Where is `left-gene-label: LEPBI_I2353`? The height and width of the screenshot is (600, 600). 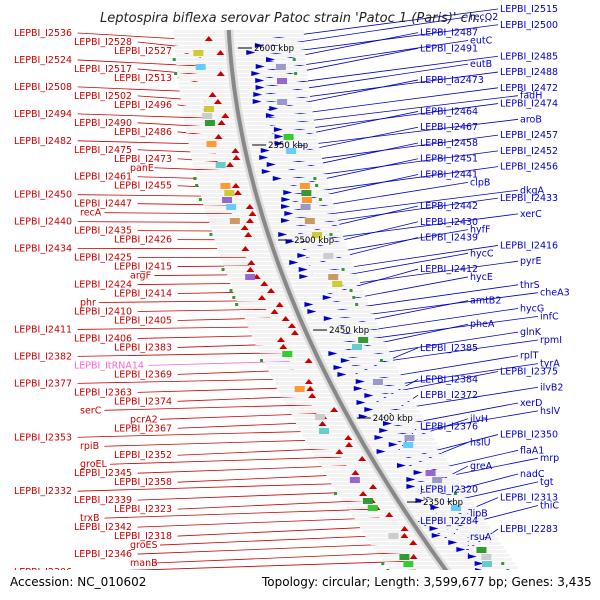
left-gene-label: LEPBI_I2353 is located at coordinates (43, 437).